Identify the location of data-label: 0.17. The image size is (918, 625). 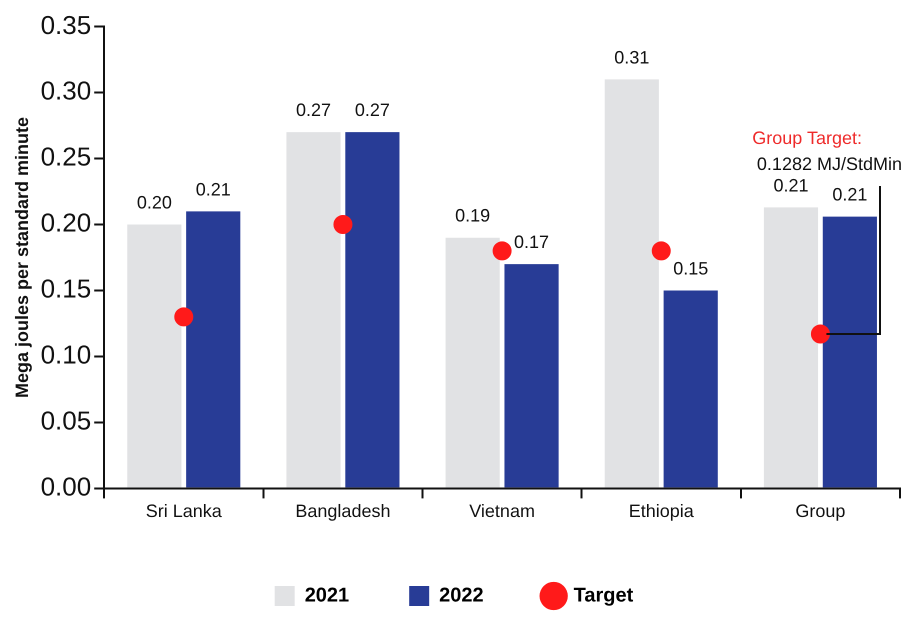
(532, 242).